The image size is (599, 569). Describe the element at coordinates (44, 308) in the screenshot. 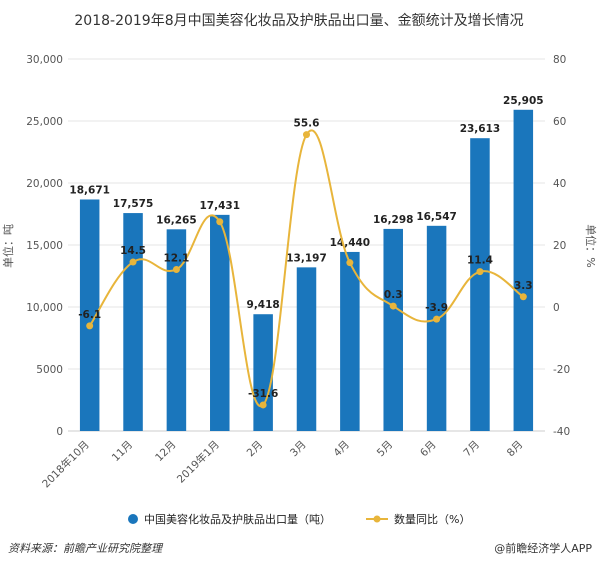

I see `y-tick-left: 10,000` at that location.